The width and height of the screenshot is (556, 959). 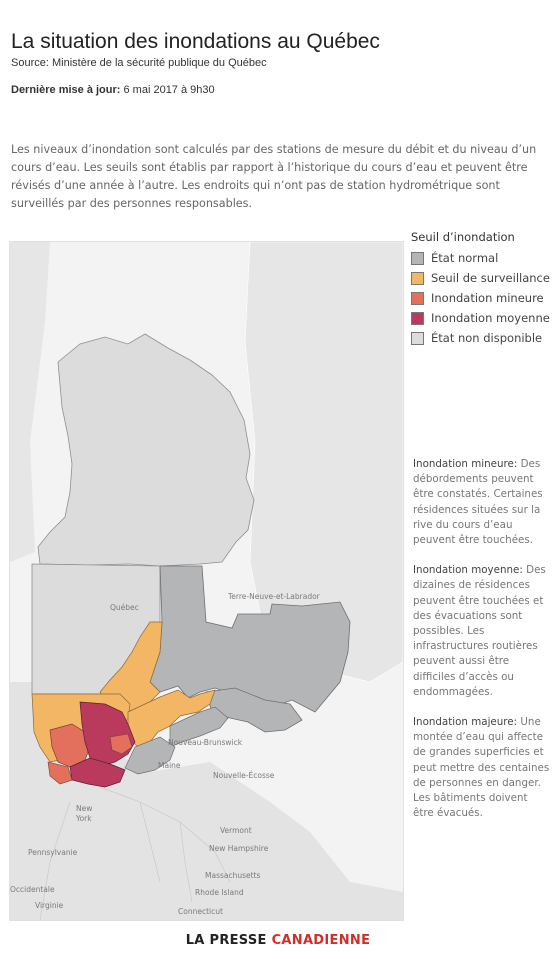 I want to click on legend-swatch-mineure, so click(x=417, y=298).